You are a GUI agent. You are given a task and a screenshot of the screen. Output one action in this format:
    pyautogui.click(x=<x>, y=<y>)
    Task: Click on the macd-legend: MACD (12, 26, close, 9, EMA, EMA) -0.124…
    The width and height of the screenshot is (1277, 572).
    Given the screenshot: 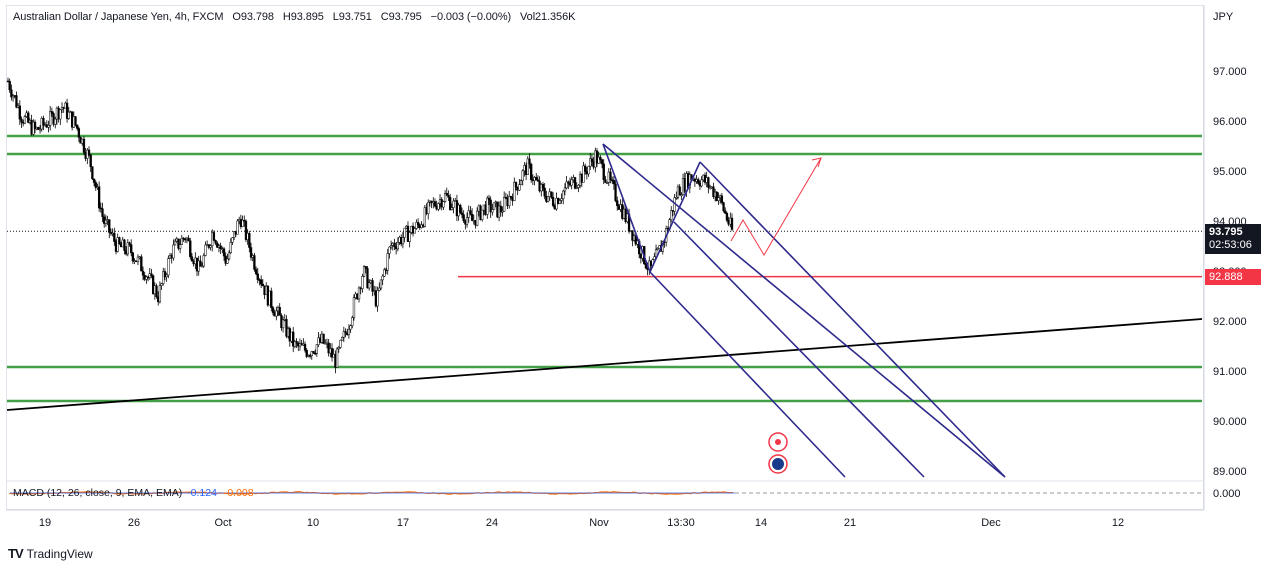 What is the action you would take?
    pyautogui.click(x=133, y=493)
    